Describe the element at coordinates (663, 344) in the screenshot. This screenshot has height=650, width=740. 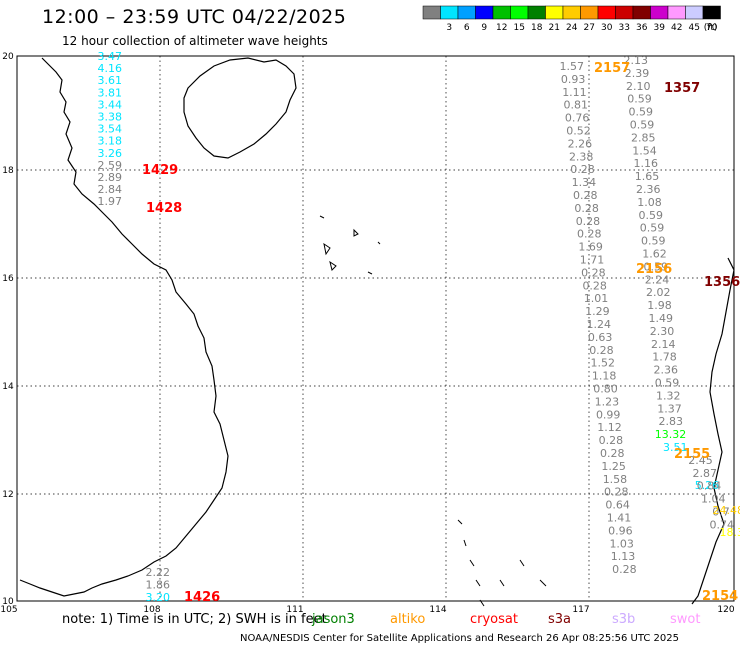
I see `wave-height-value: 2.14` at that location.